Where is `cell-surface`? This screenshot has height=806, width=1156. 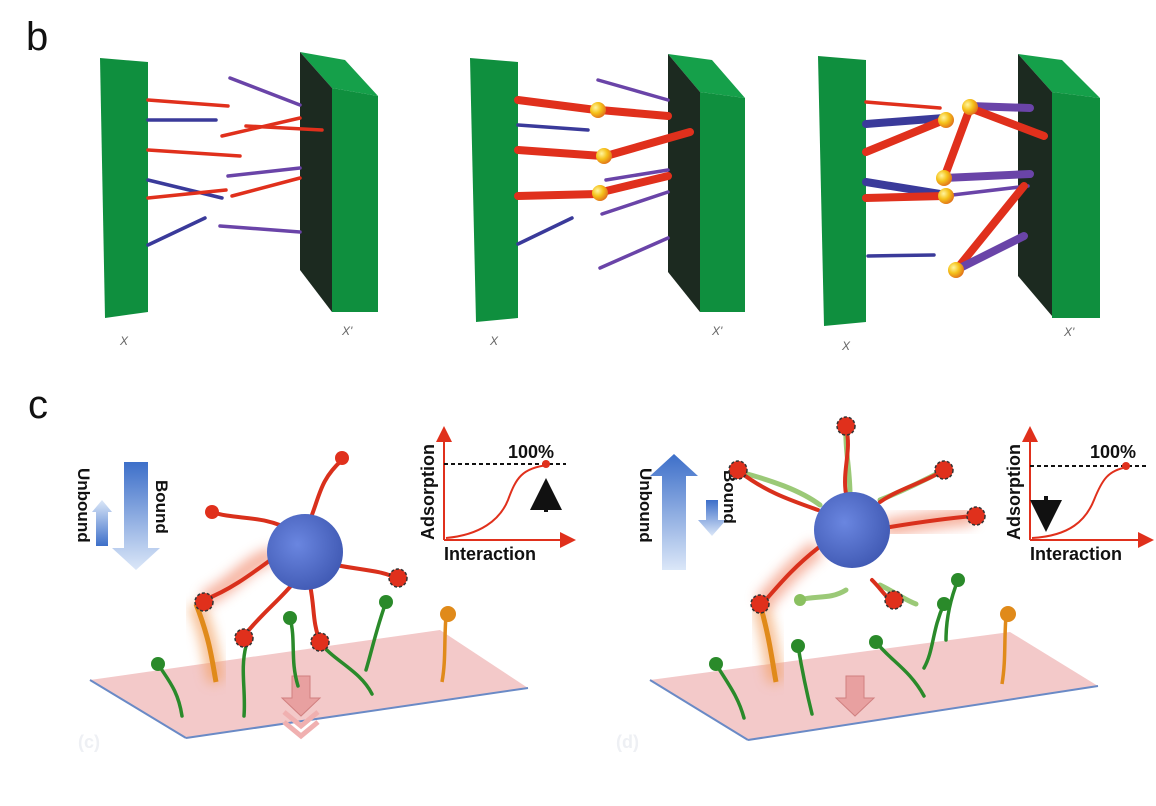
cell-surface is located at coordinates (874, 686).